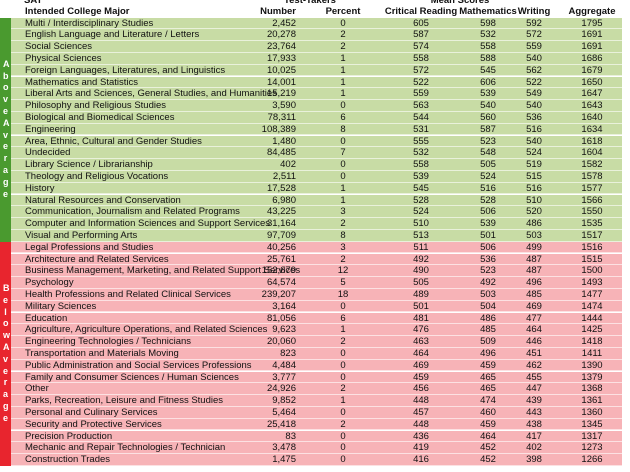 Image resolution: width=630 pixels, height=472 pixels. What do you see at coordinates (316, 318) in the screenshot?
I see `table-row: Education 81,056 6 481 486 477 1444` at bounding box center [316, 318].